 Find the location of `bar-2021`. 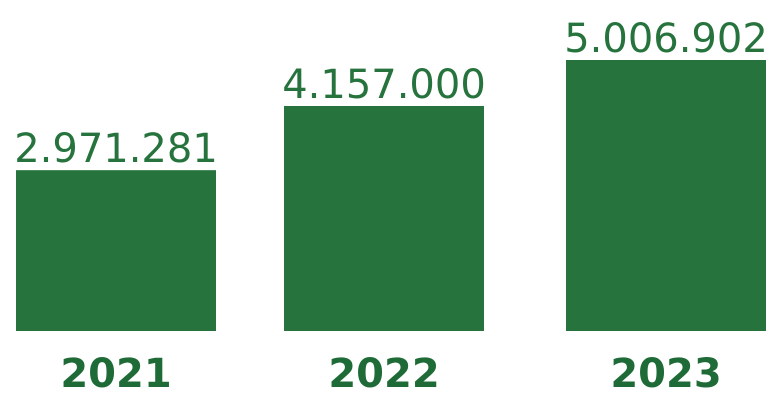

bar-2021 is located at coordinates (116, 250).